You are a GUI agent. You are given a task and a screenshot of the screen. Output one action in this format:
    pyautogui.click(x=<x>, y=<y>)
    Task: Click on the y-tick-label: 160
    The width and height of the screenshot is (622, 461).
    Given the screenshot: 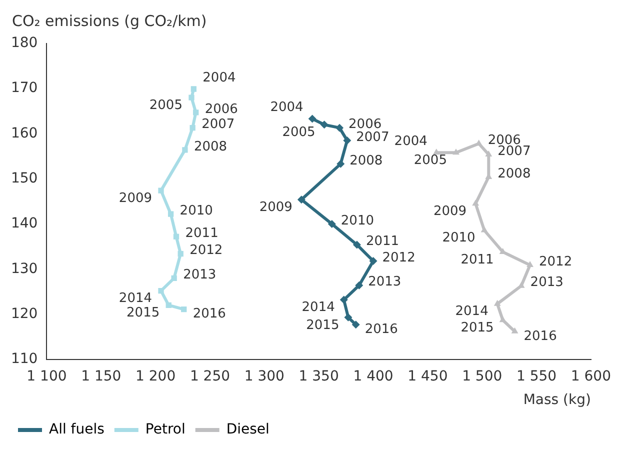 What is the action you would take?
    pyautogui.click(x=24, y=133)
    